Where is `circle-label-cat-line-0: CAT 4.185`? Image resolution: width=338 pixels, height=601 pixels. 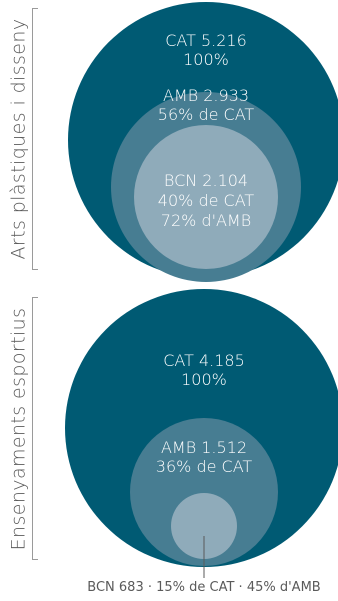
circle-label-cat-line-0: CAT 4.185 is located at coordinates (204, 360).